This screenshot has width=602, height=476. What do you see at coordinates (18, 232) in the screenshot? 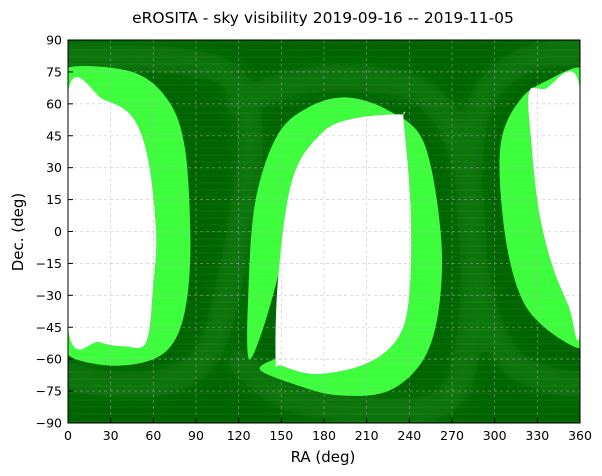
I see `y-axis-label: Dec. (deg)` at bounding box center [18, 232].